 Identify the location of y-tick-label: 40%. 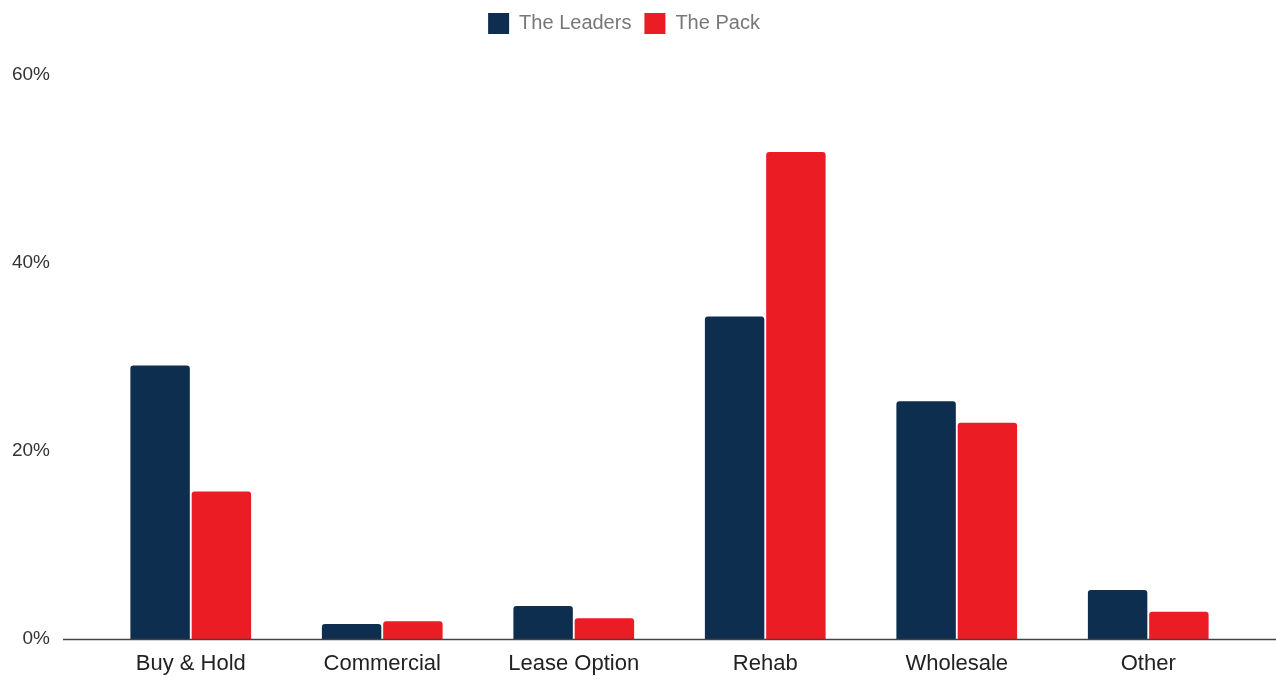
(31, 262).